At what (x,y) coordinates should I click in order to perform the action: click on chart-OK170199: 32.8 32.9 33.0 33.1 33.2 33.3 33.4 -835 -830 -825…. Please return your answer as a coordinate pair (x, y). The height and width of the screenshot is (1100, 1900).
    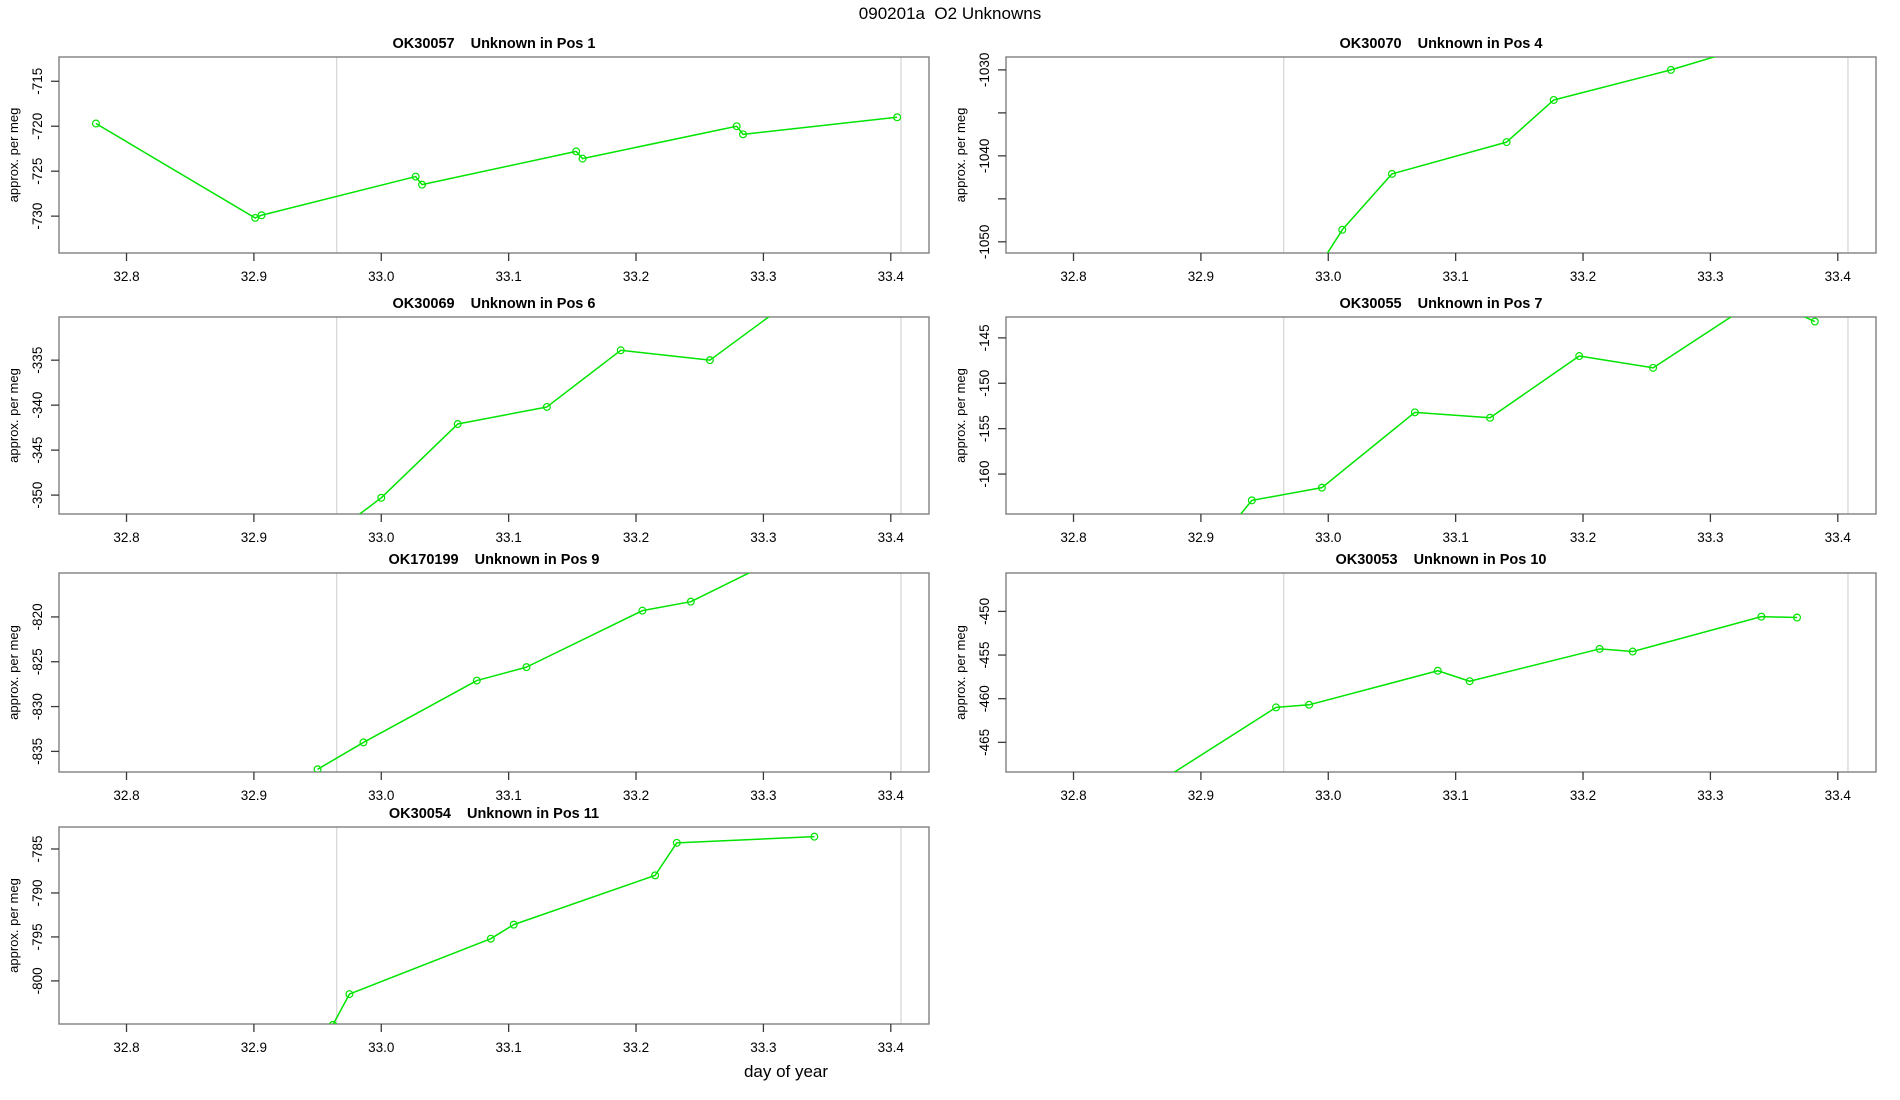
    Looking at the image, I should click on (468, 670).